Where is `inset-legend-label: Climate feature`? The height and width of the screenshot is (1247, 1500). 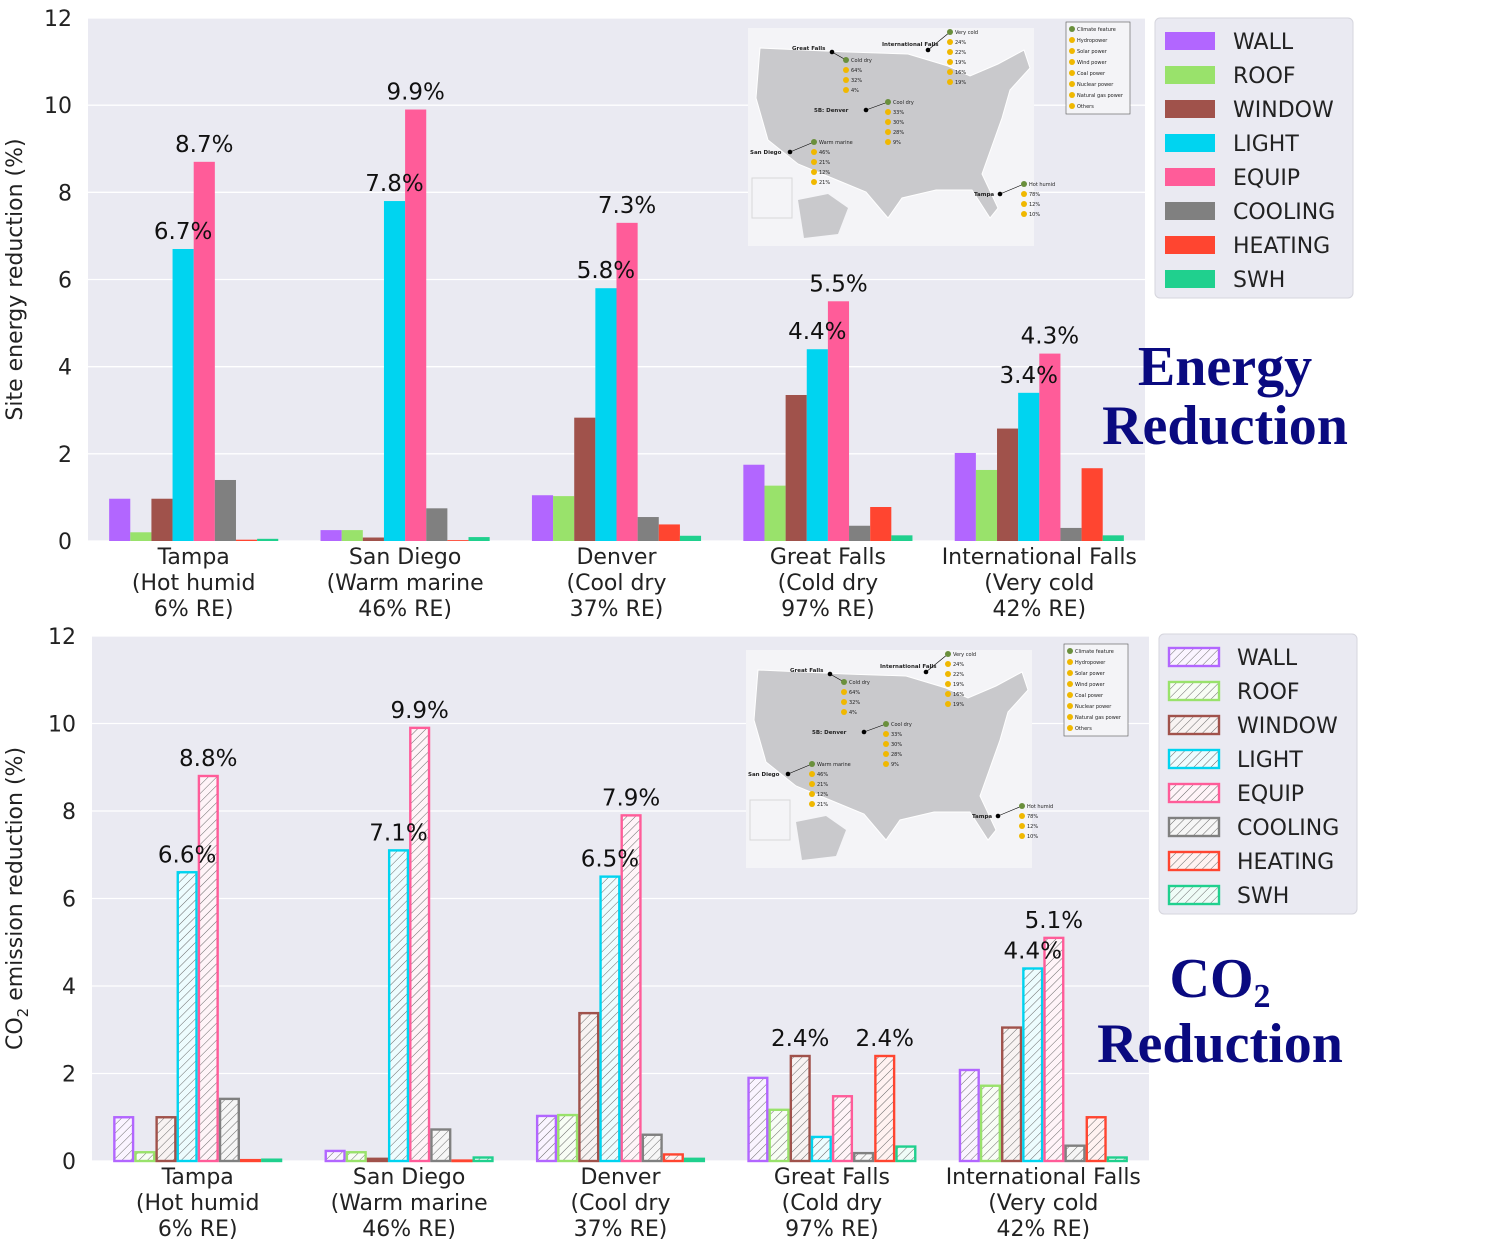 inset-legend-label: Climate feature is located at coordinates (1094, 652).